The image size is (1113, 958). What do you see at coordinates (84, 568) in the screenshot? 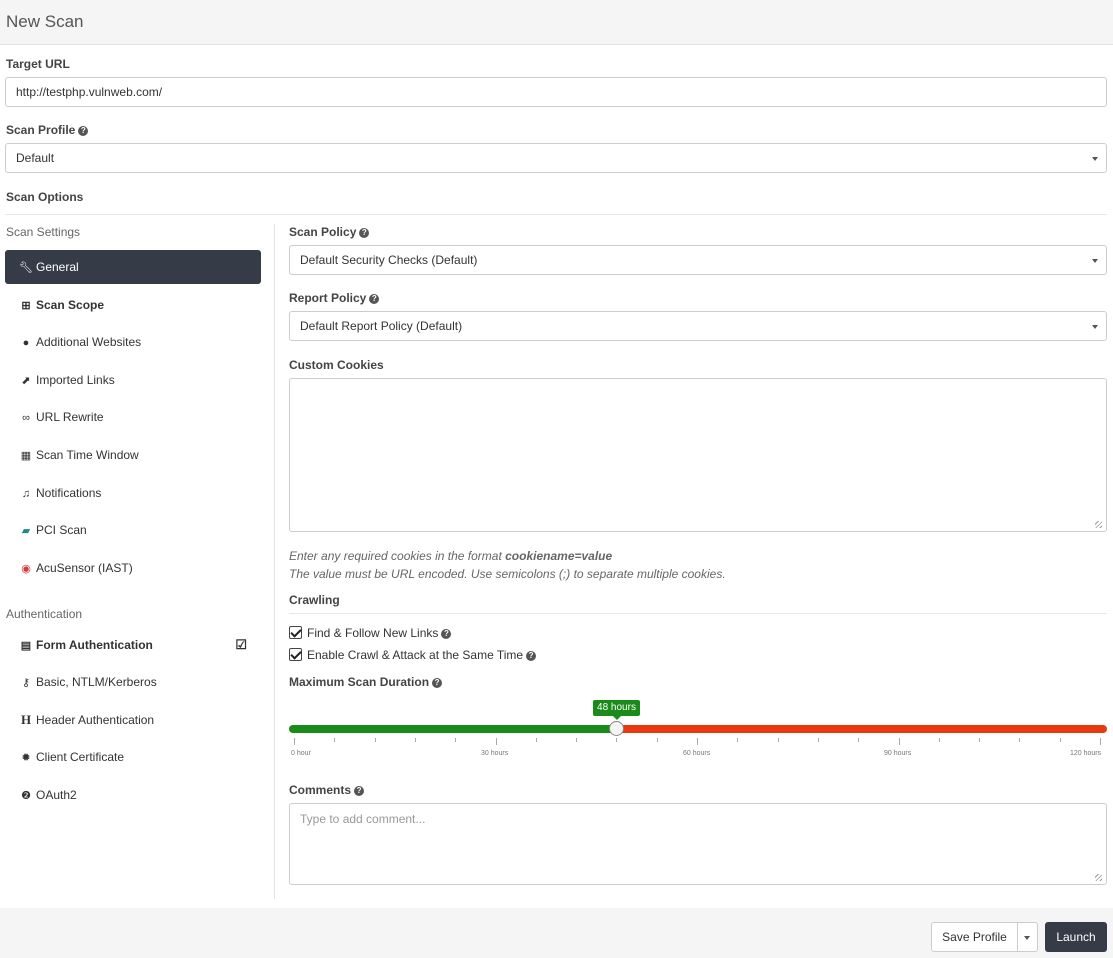
I see `sidebar-item-label: AcuSensor (IAST)` at bounding box center [84, 568].